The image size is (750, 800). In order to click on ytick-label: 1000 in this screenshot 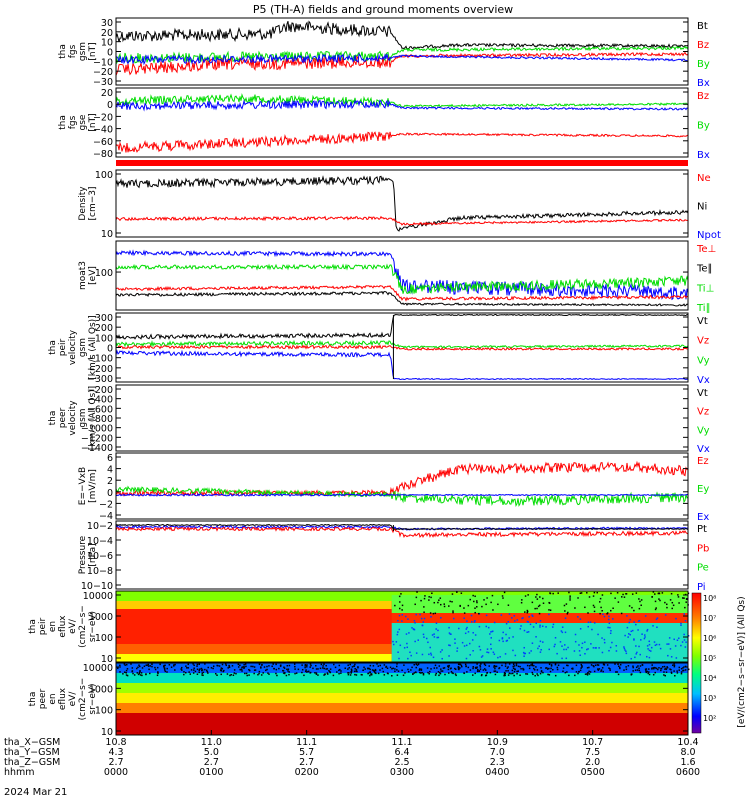, I will do `click(101, 617)`.